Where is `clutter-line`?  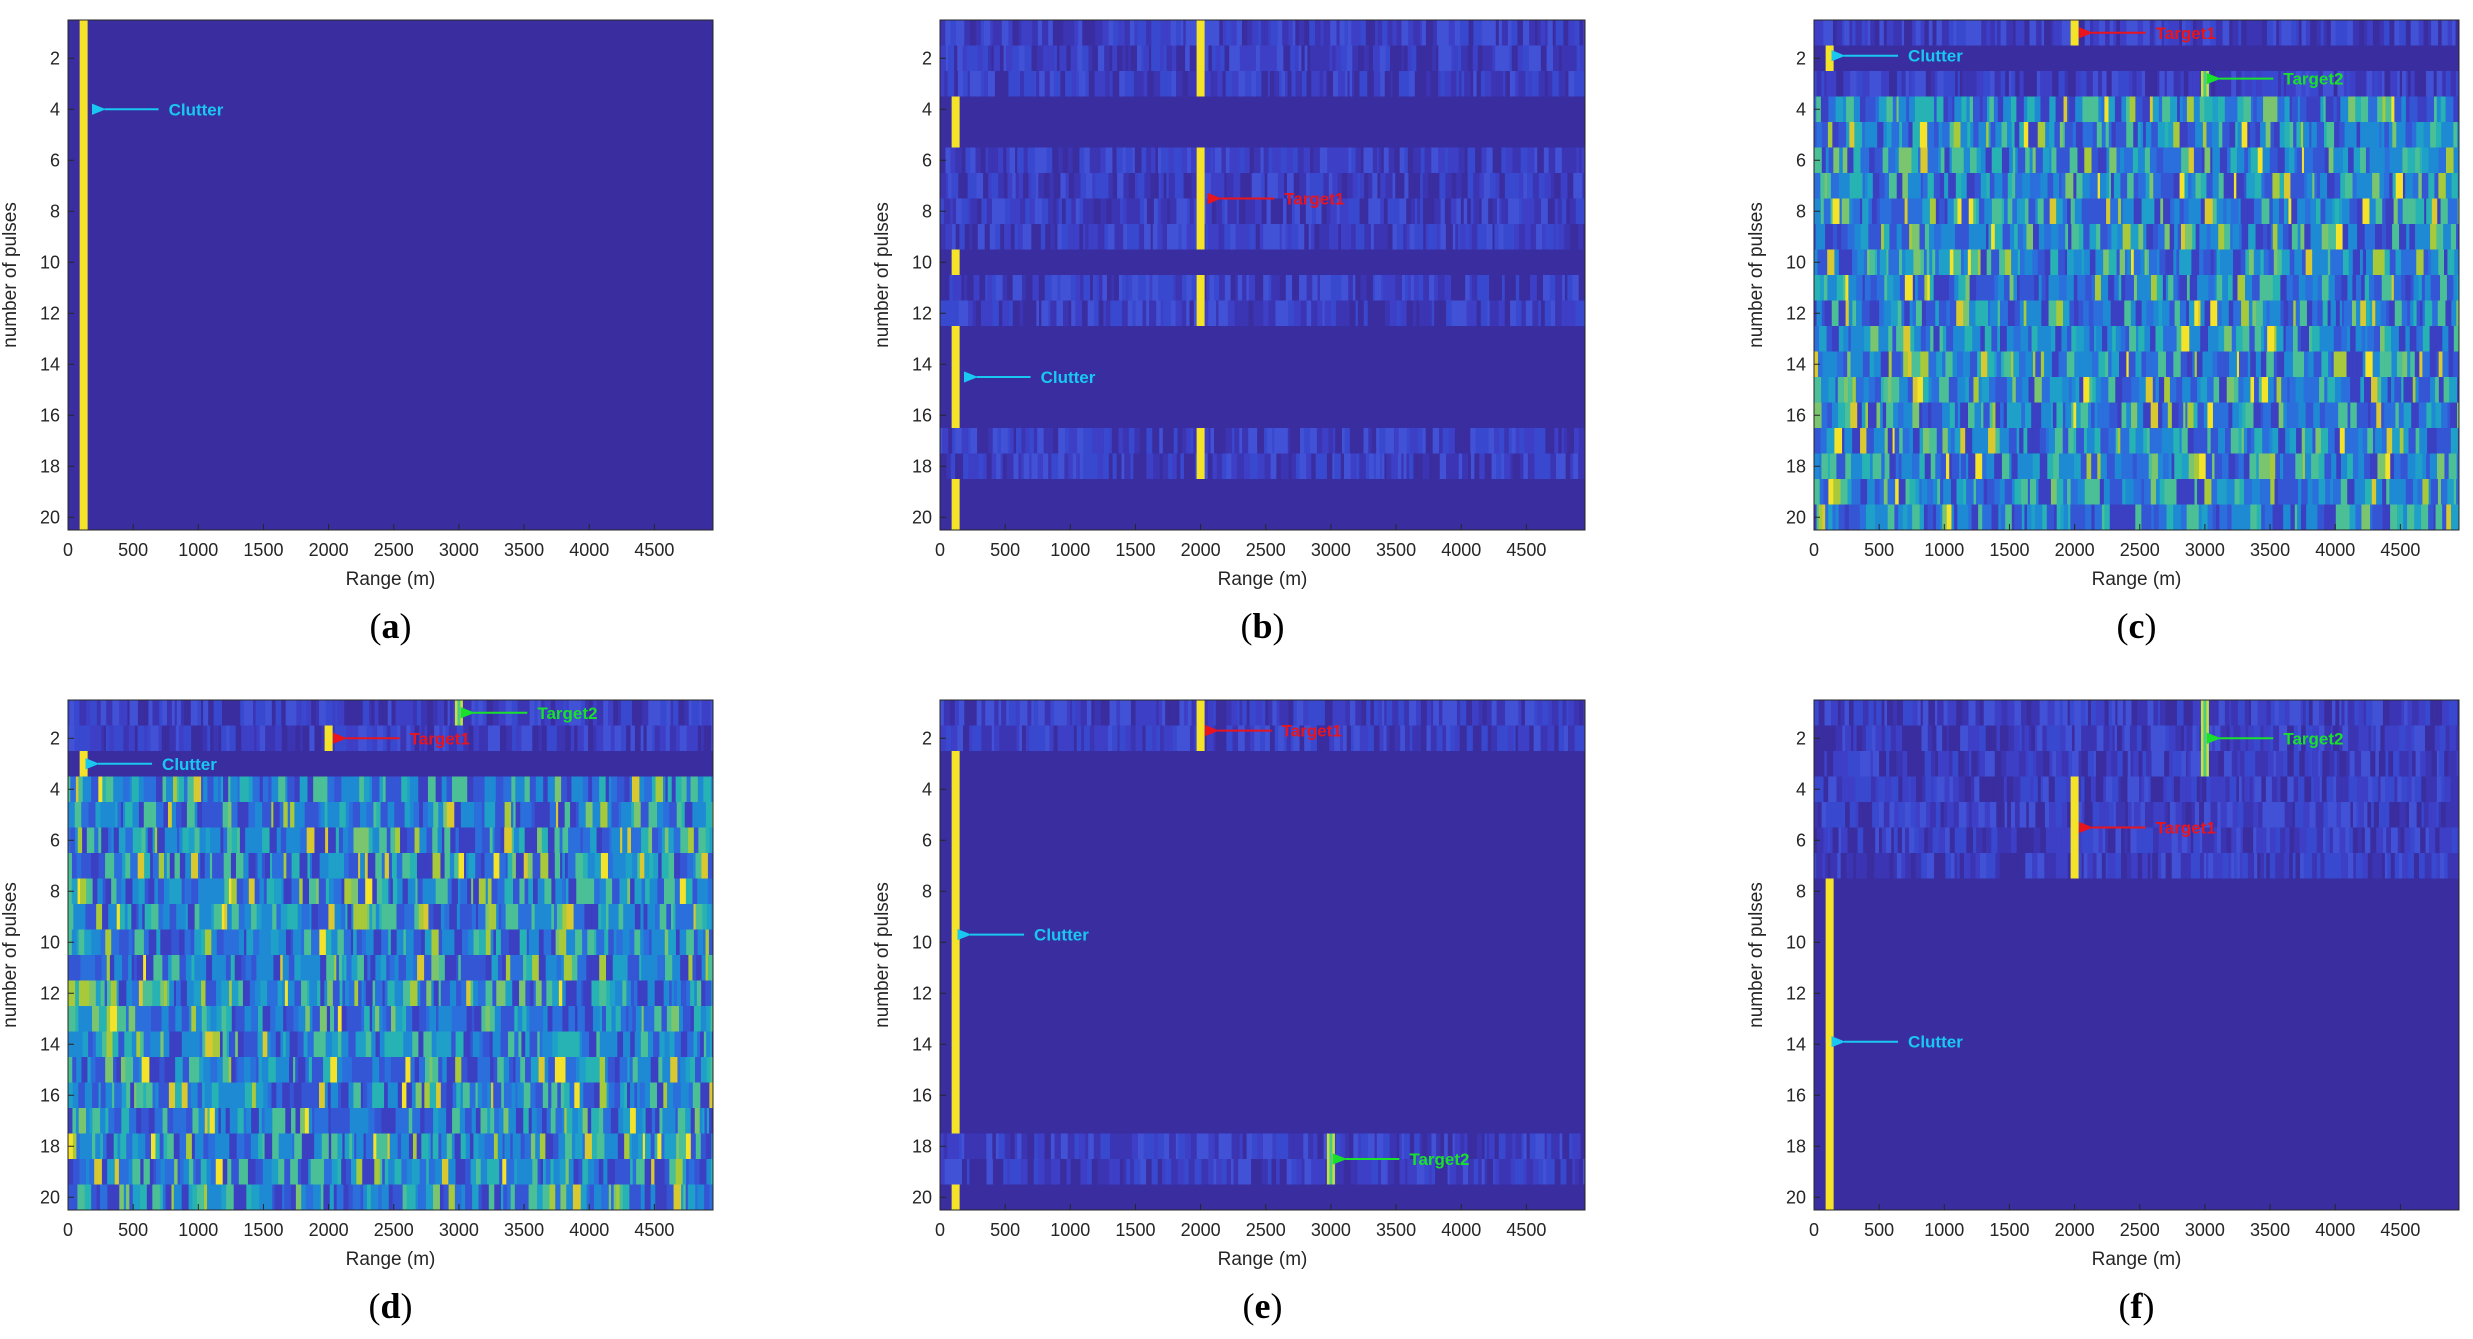
clutter-line is located at coordinates (955, 262).